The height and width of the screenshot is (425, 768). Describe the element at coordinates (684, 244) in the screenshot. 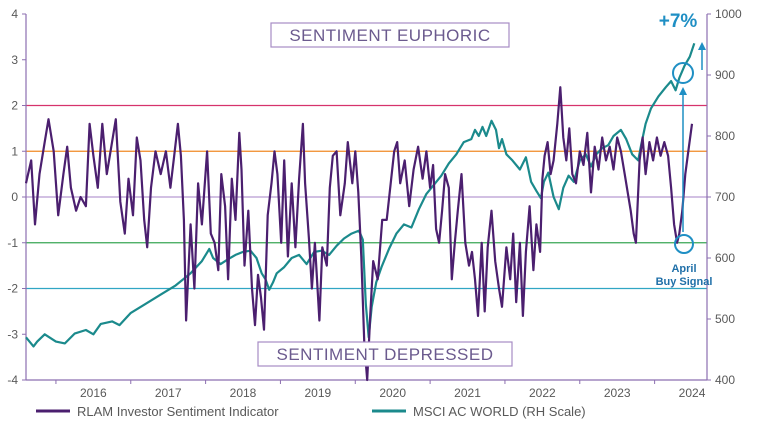

I see `low-circle` at that location.